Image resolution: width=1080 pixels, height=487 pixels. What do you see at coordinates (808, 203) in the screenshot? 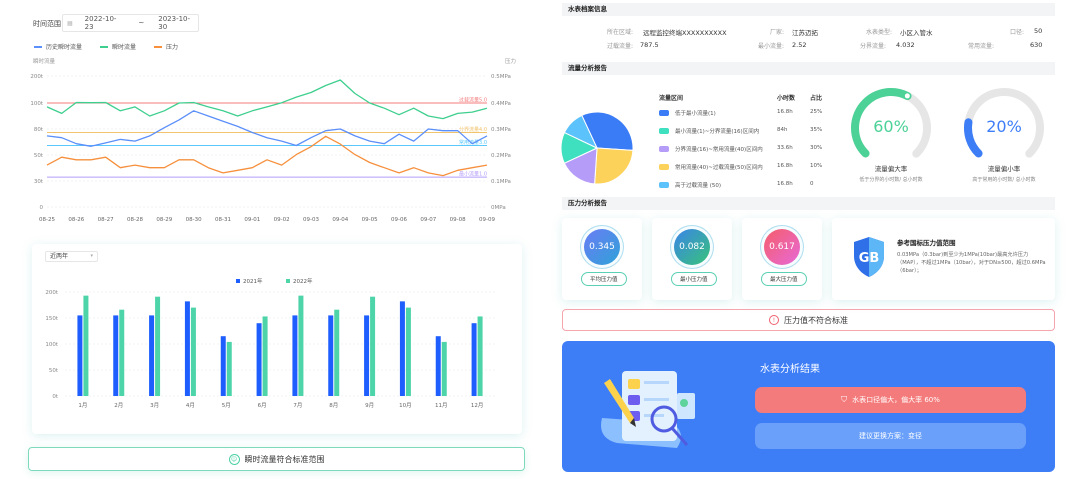
I see `pressure-report-header: 压力分析报告` at bounding box center [808, 203].